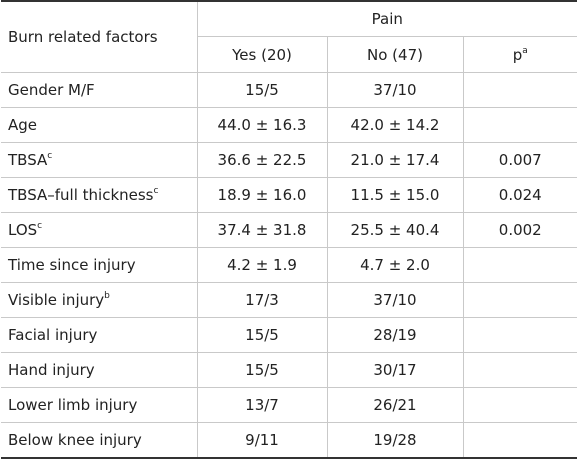 The image size is (578, 459). I want to click on factor-label: Below knee injury, so click(75, 440).